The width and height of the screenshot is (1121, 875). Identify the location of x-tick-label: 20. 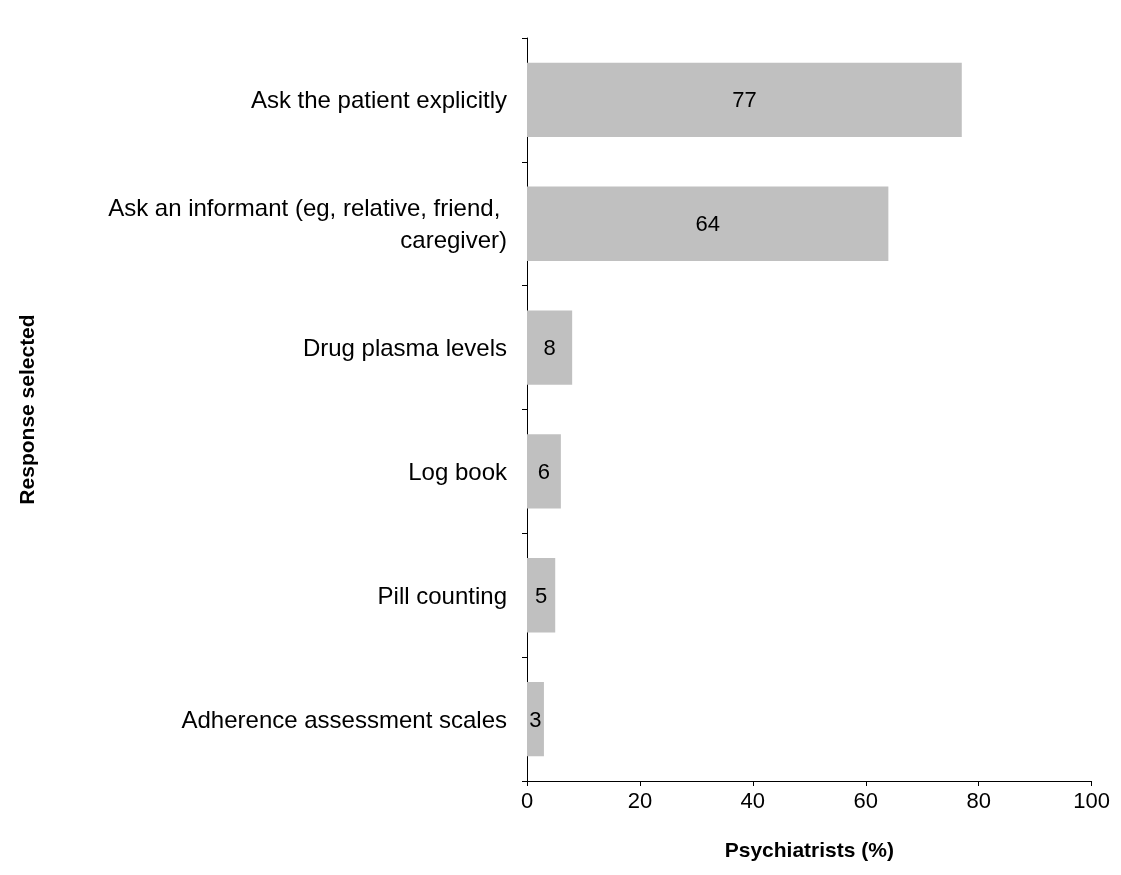
(640, 800).